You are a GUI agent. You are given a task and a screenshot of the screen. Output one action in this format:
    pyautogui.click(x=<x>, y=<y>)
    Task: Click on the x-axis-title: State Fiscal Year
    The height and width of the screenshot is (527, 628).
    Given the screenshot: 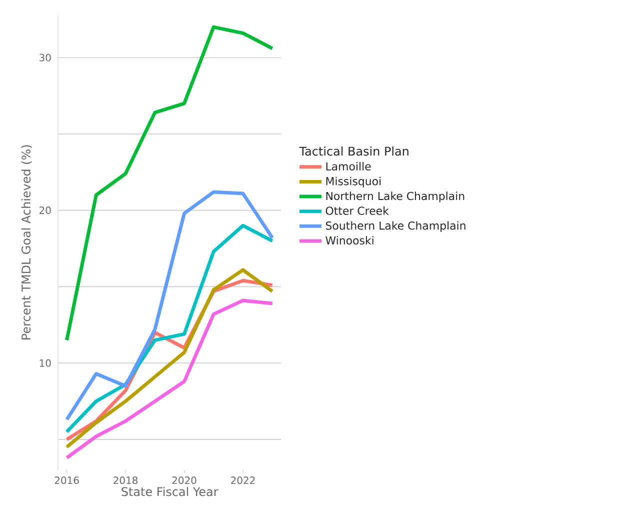 What is the action you would take?
    pyautogui.click(x=170, y=491)
    